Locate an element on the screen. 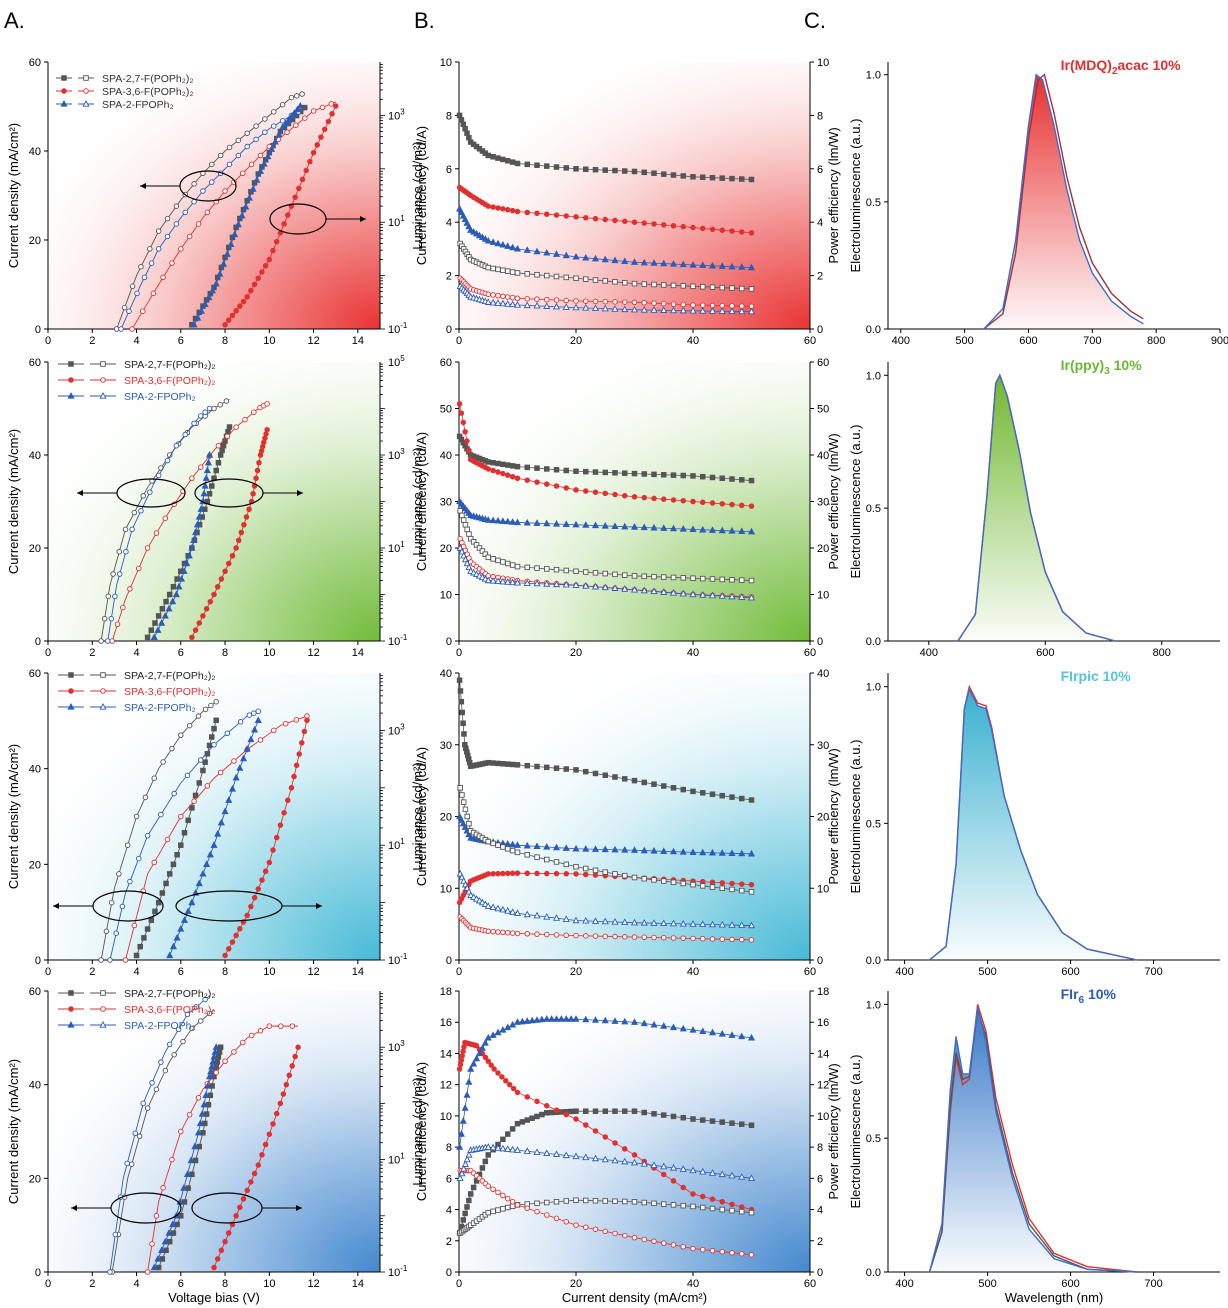  y2-tick-label: 101 is located at coordinates (396, 547).